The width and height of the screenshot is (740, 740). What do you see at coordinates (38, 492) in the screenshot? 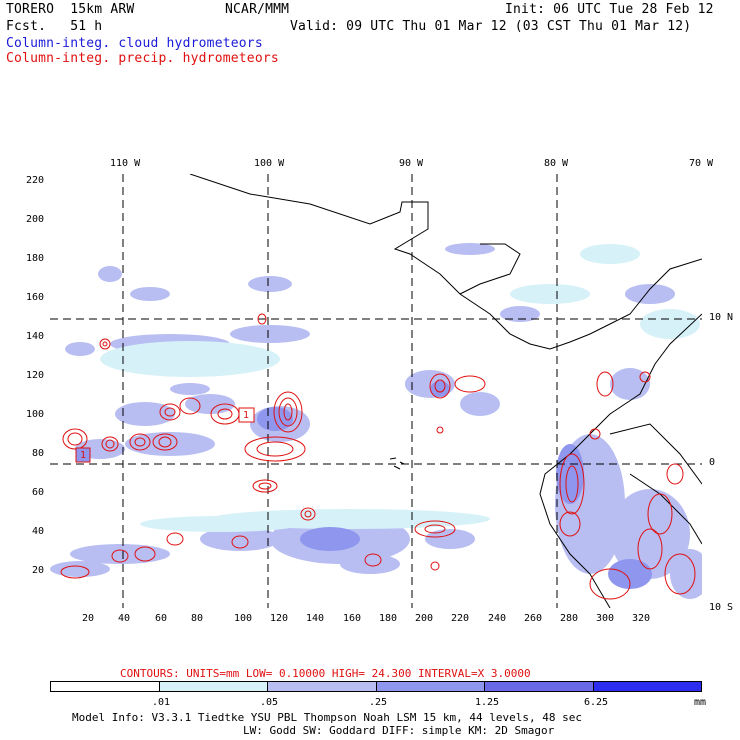
I see `y-tick: 60` at bounding box center [38, 492].